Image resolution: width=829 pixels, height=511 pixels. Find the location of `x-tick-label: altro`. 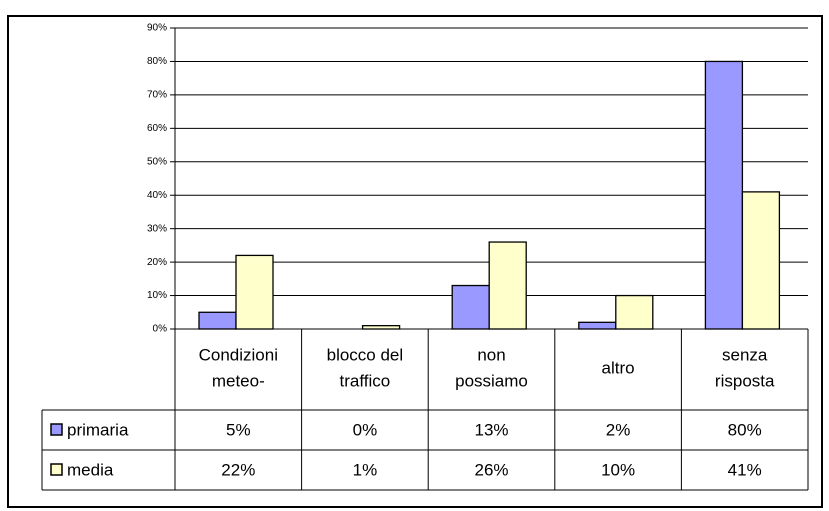

x-tick-label: altro is located at coordinates (618, 368).